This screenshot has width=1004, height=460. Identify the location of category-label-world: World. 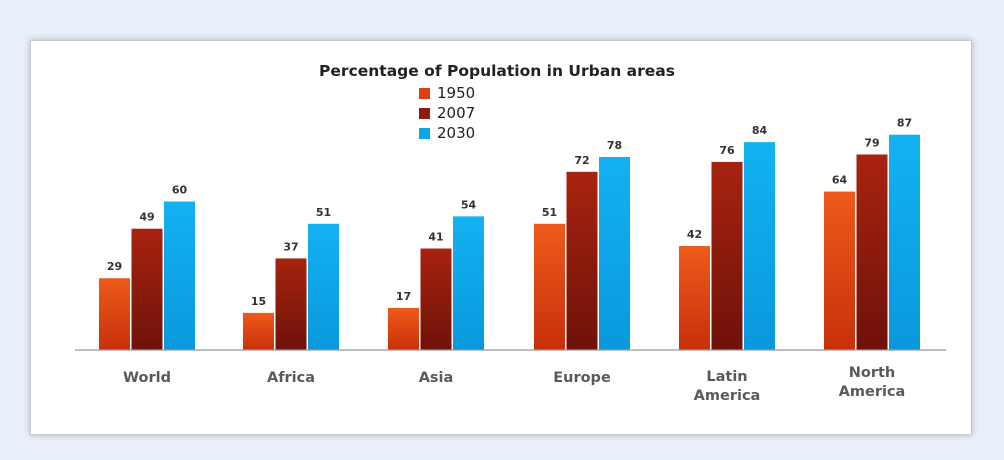
(147, 378).